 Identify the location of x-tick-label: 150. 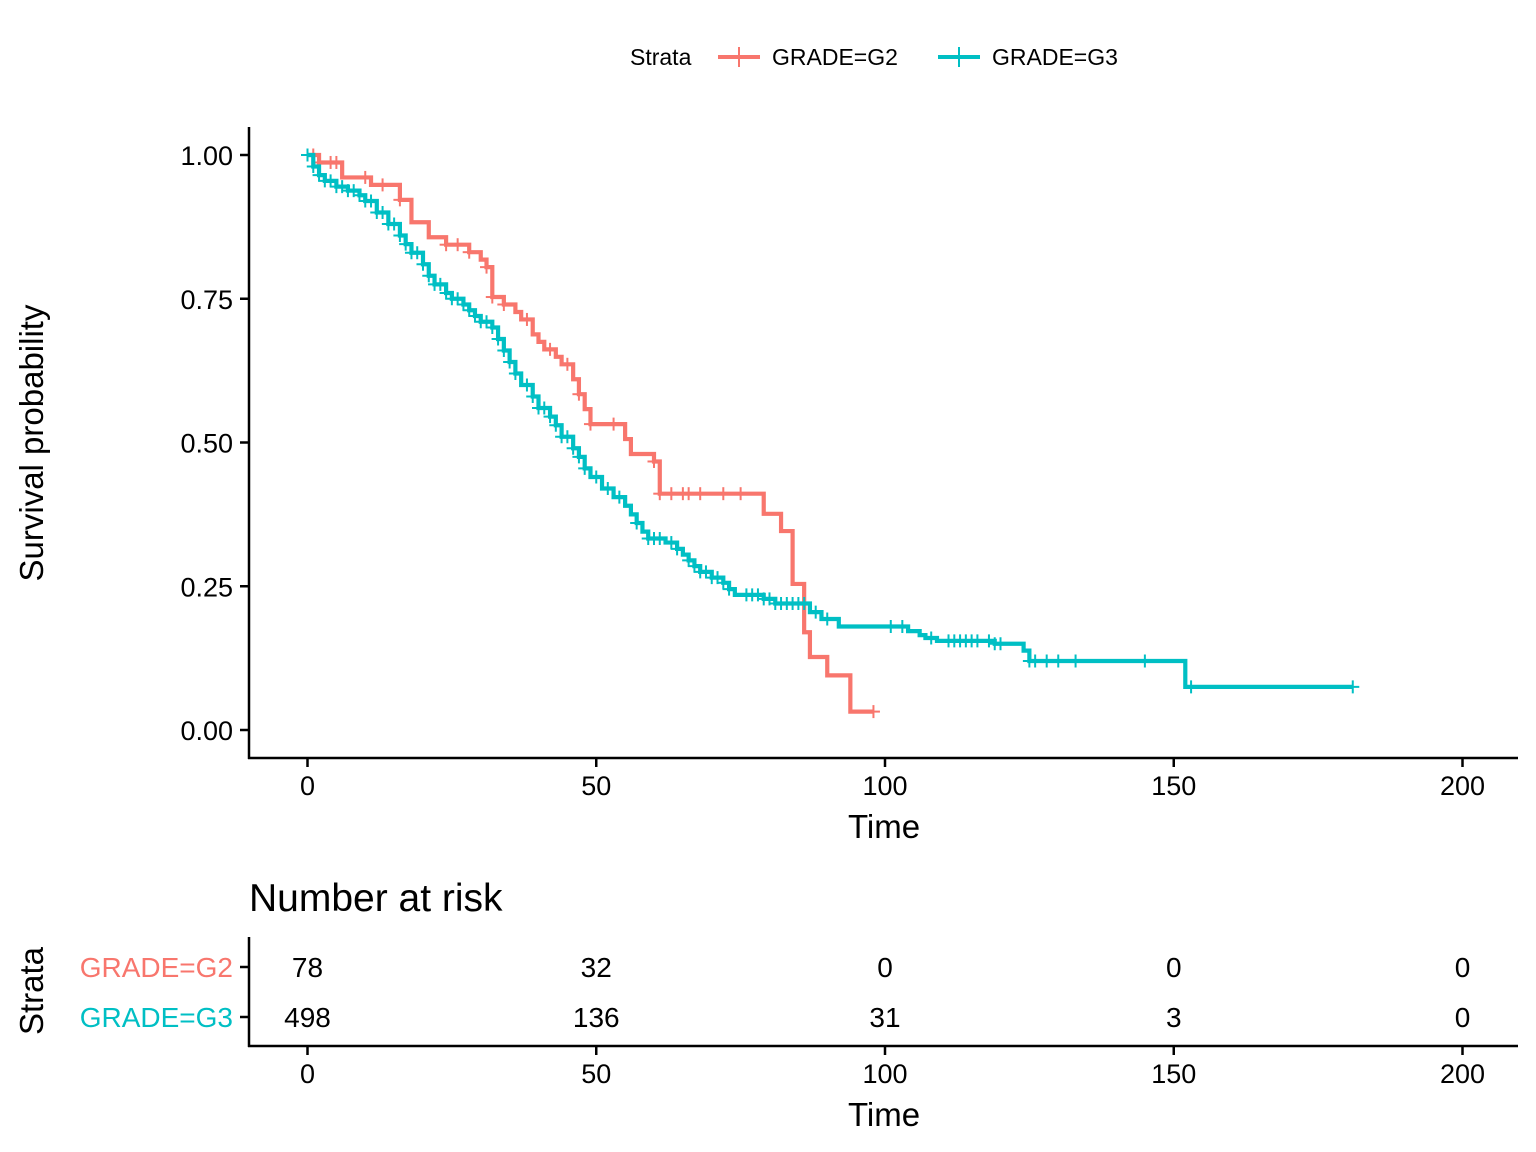
(1173, 786).